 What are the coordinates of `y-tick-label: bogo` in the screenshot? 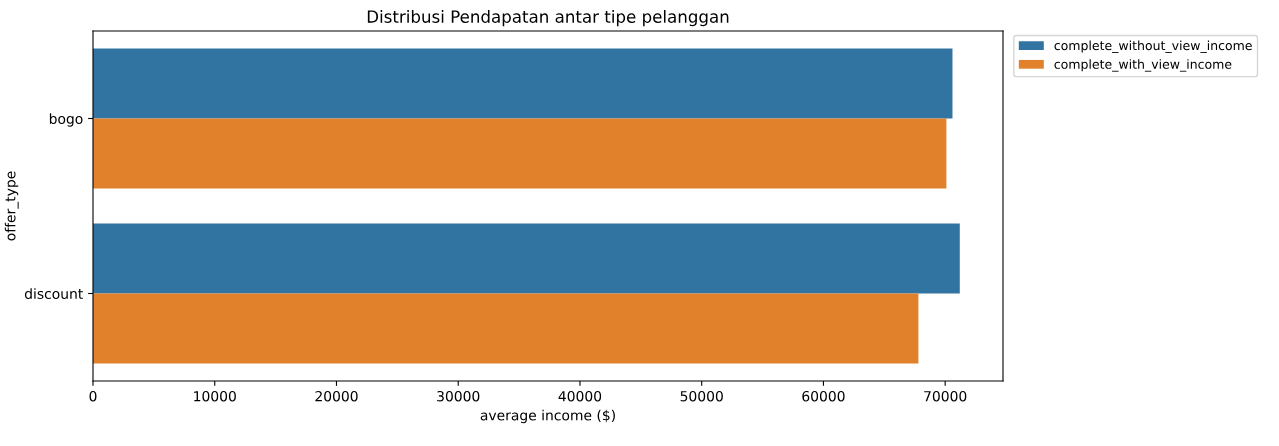 It's located at (66, 120).